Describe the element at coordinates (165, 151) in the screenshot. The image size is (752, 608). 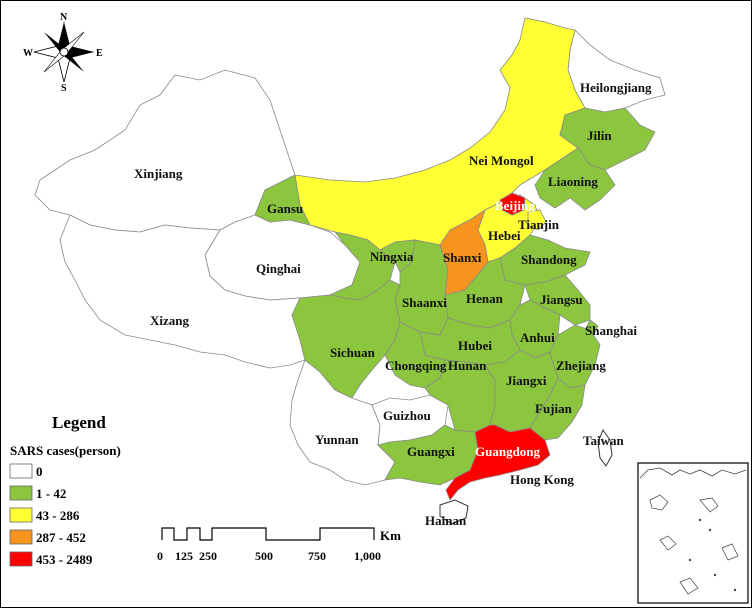
I see `region-xinjiang` at that location.